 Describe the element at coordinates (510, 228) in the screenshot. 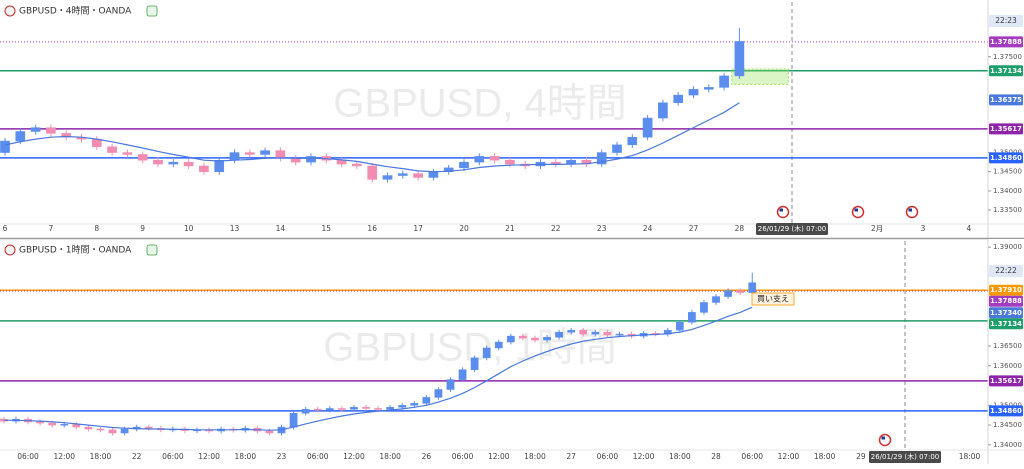

I see `x-tick-label: 21` at that location.